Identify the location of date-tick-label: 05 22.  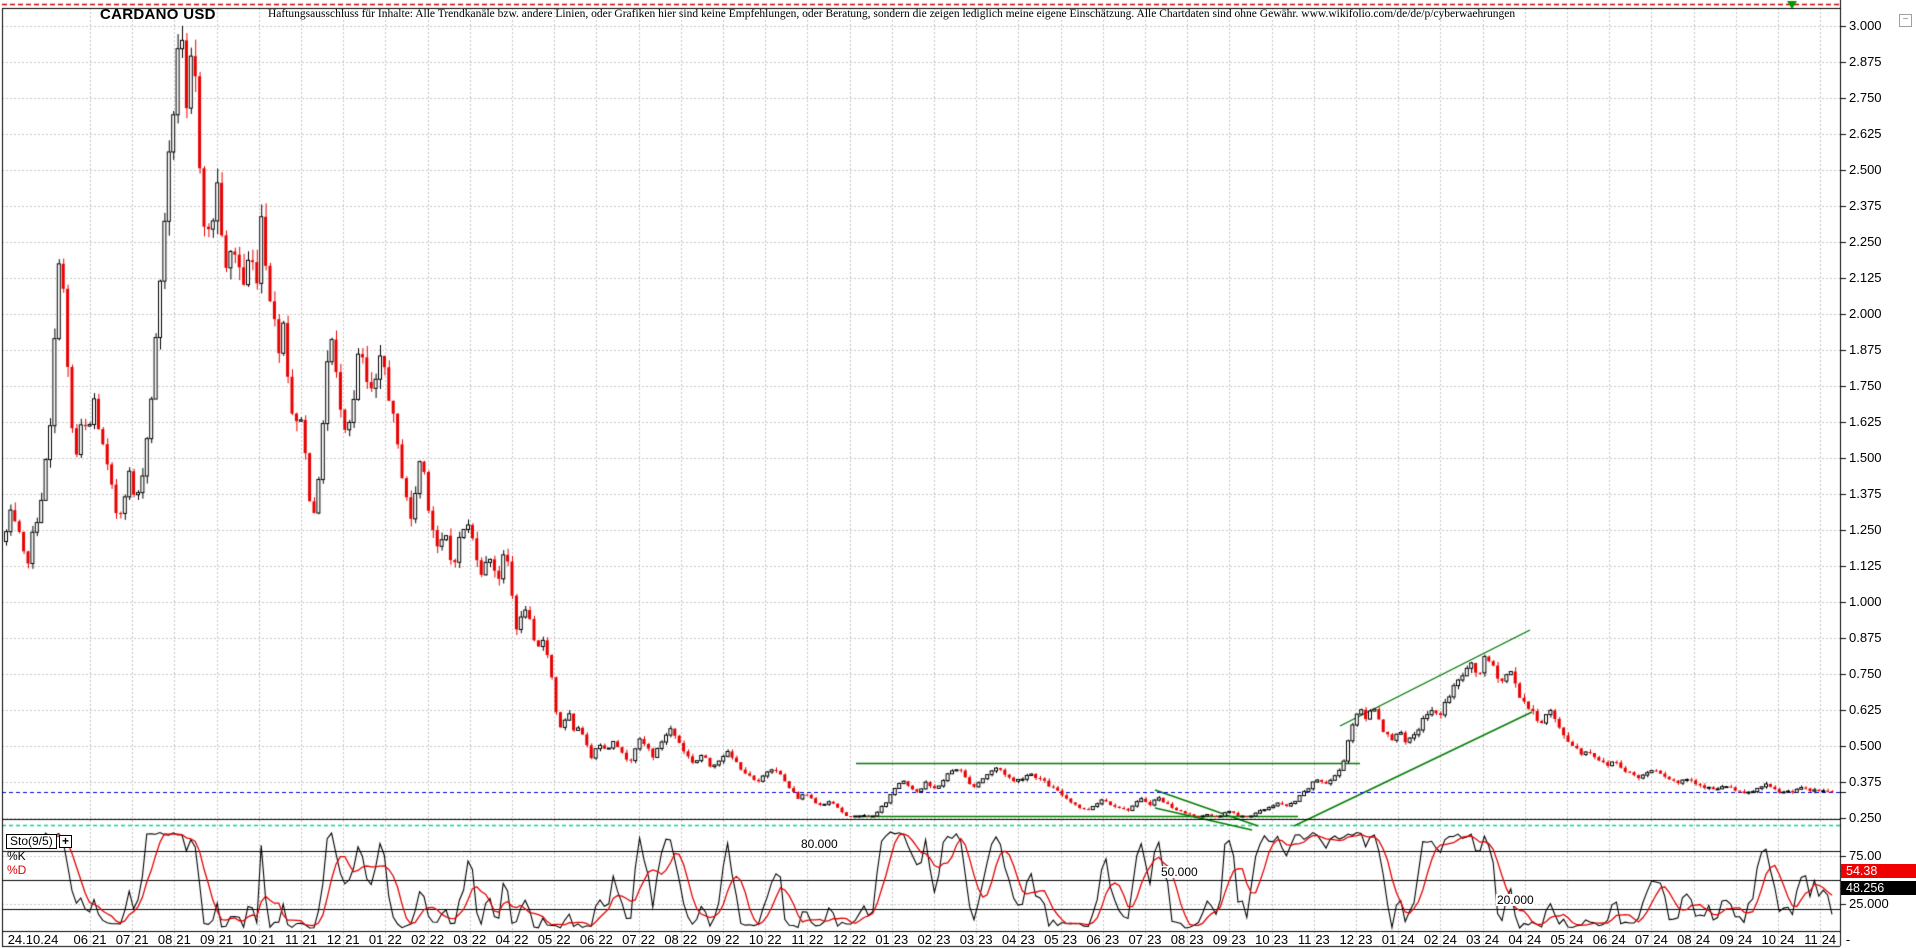
(554, 939).